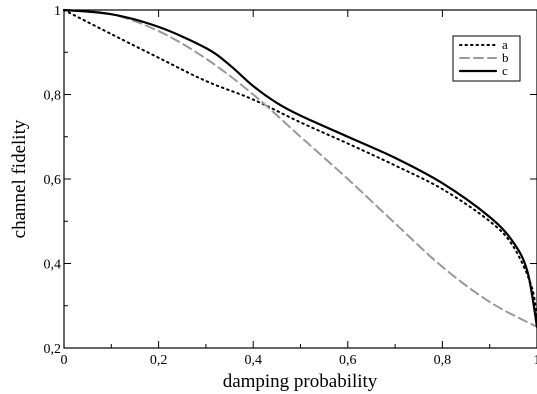 The width and height of the screenshot is (537, 394). I want to click on x-axis-label: damping probability, so click(300, 381).